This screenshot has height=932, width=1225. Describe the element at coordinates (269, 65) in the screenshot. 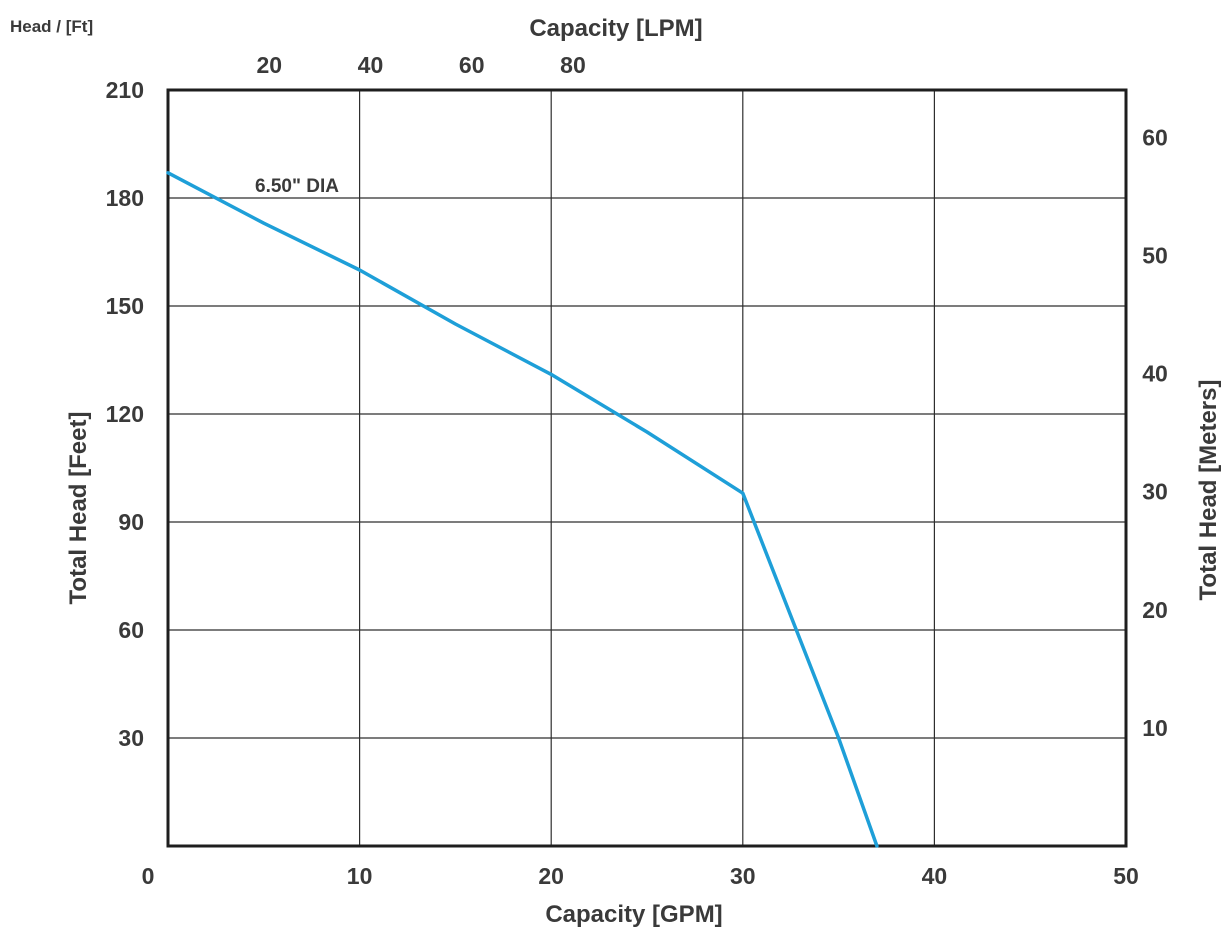

I see `x2-tick-label: 20` at that location.